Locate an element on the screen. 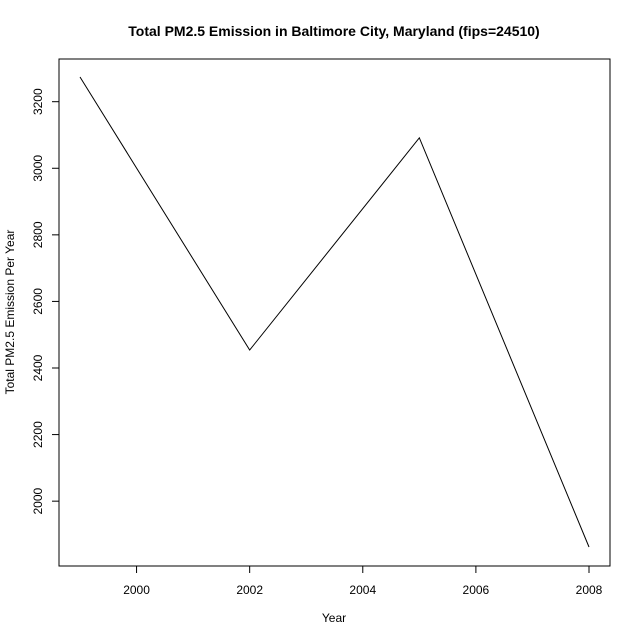  y-tick-label: 3000 is located at coordinates (38, 168).